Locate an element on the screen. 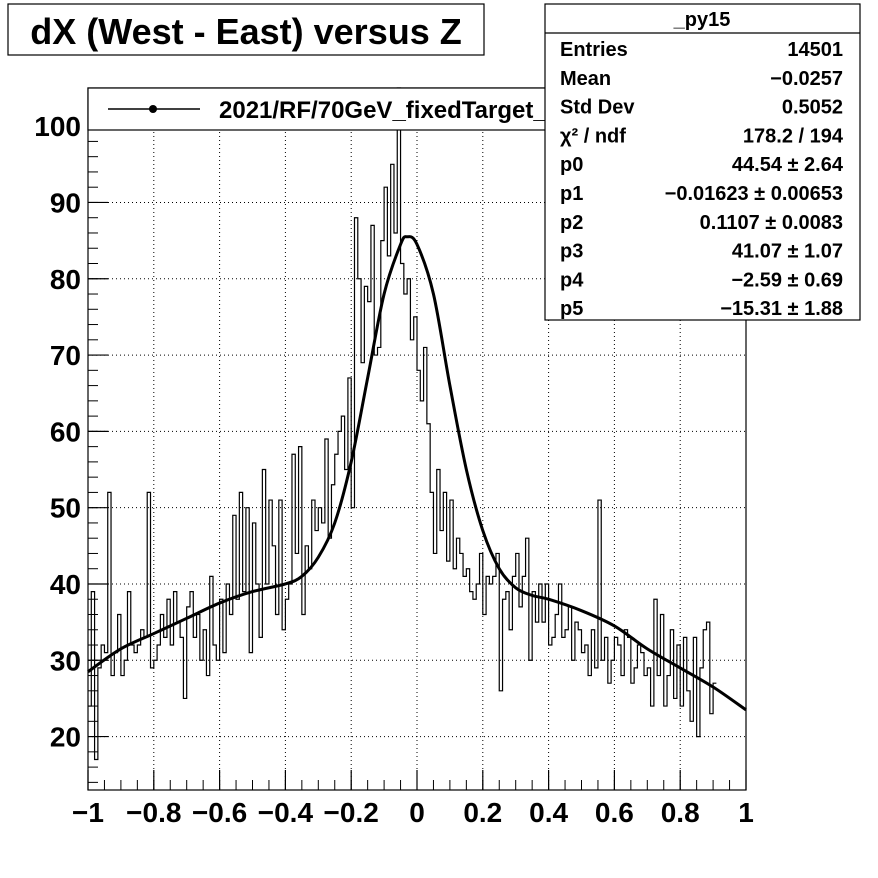 Image resolution: width=878 pixels, height=878 pixels. stats-title: _py15 is located at coordinates (702, 20).